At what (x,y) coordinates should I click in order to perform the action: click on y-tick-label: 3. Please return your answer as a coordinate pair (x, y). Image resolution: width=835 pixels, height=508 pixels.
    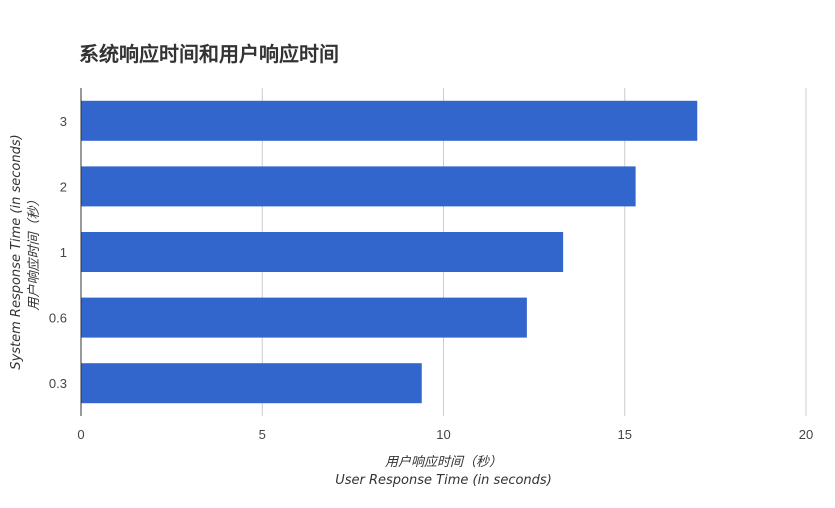
    Looking at the image, I should click on (63, 121).